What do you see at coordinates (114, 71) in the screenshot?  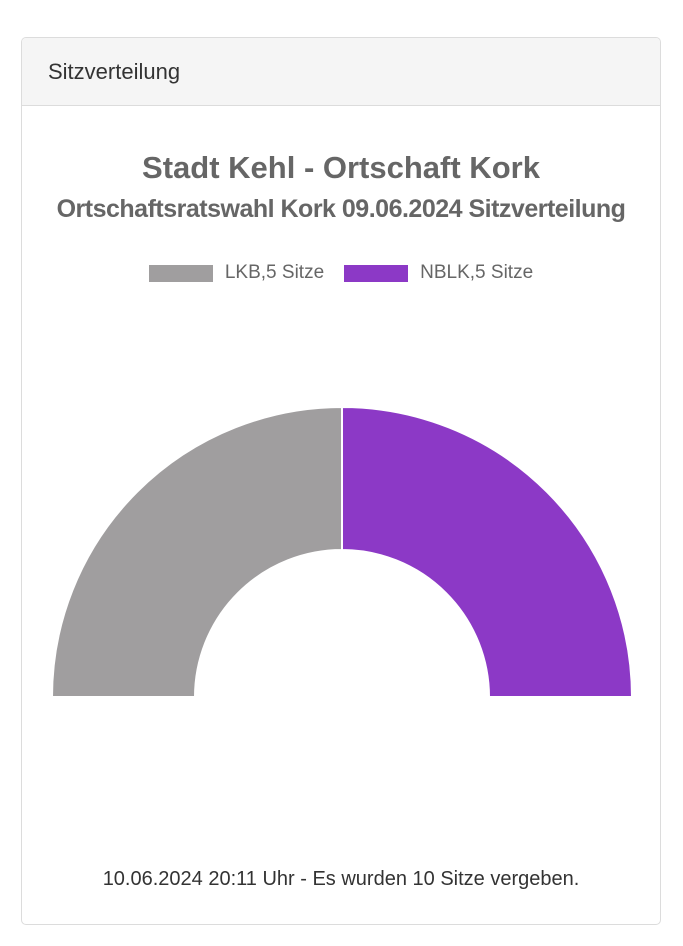 I see `card-header-title: Sitzverteilung` at bounding box center [114, 71].